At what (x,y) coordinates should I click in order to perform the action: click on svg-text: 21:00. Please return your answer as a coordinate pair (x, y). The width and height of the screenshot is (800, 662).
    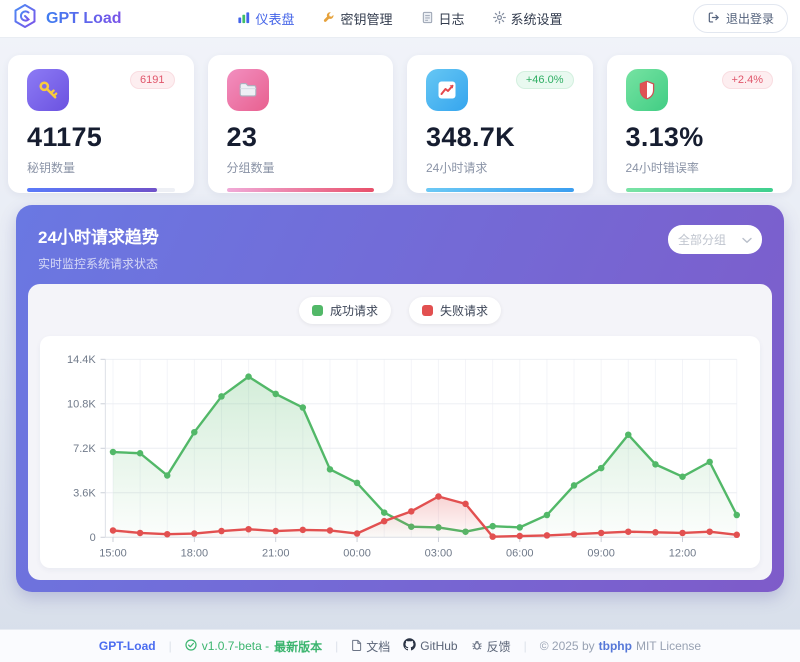
    Looking at the image, I should click on (276, 553).